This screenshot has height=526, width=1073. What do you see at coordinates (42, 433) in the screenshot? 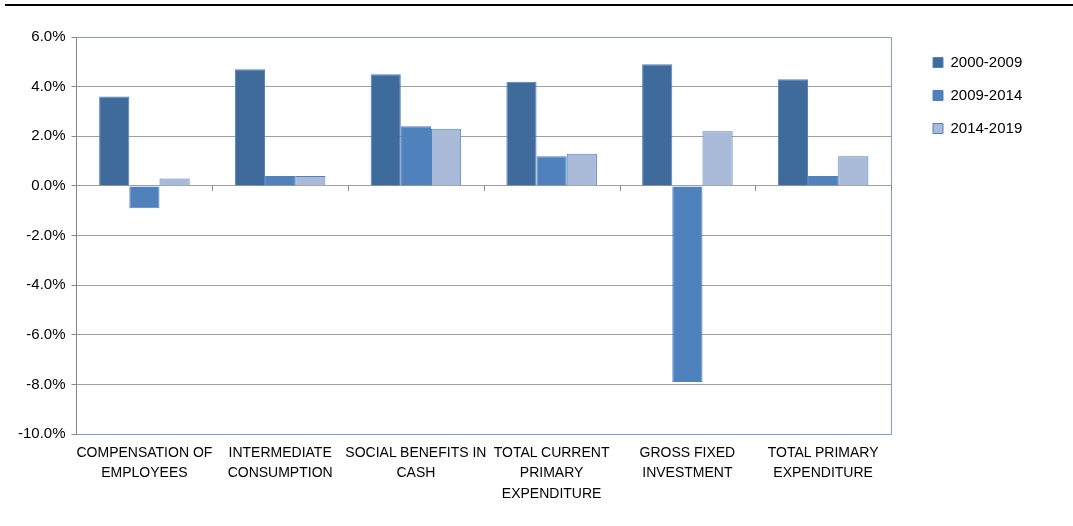
I see `y-tick-label: -10.0%` at bounding box center [42, 433].